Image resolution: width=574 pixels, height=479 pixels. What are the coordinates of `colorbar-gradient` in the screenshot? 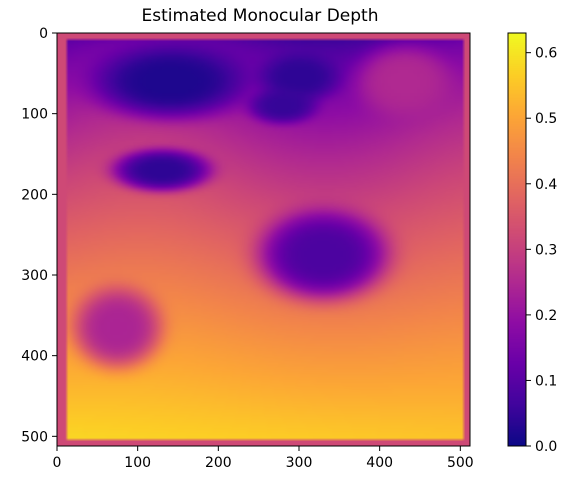 It's located at (517, 239).